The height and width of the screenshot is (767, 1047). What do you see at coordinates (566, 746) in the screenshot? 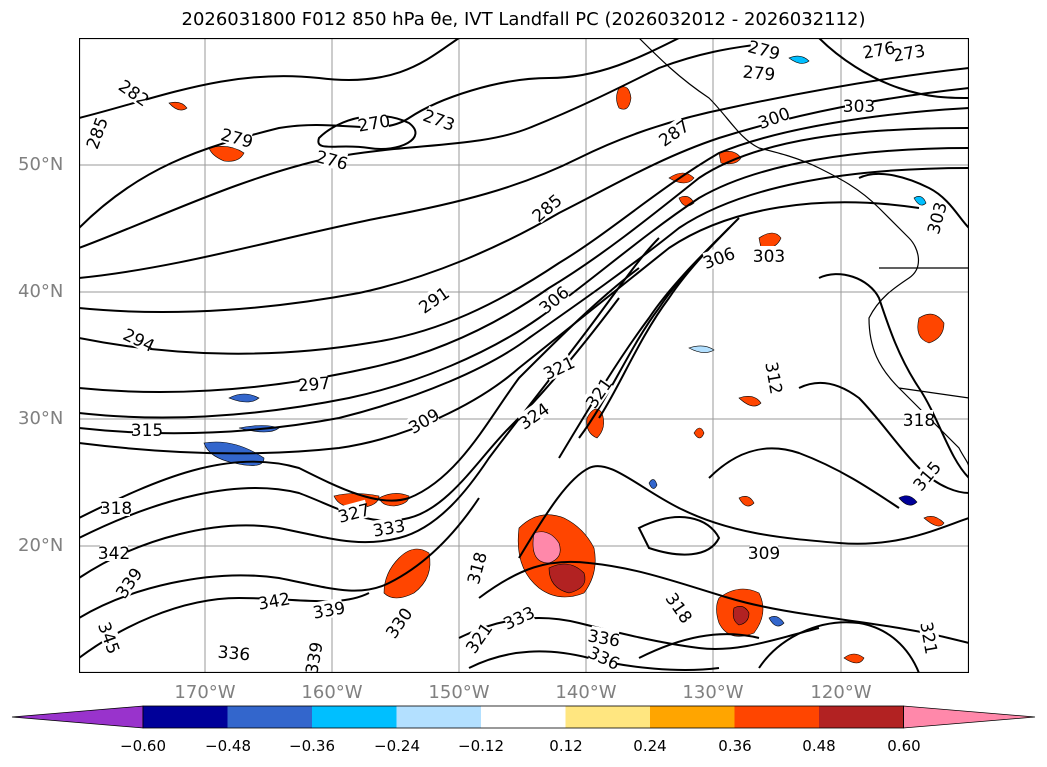
I see `colorbar-tick: 0.12` at bounding box center [566, 746].